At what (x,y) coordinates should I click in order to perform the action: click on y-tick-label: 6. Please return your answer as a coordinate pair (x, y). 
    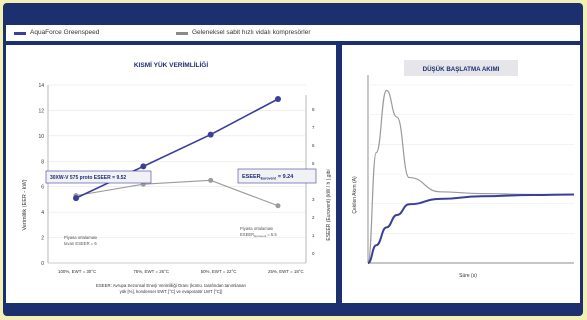
    Looking at the image, I should click on (42, 188).